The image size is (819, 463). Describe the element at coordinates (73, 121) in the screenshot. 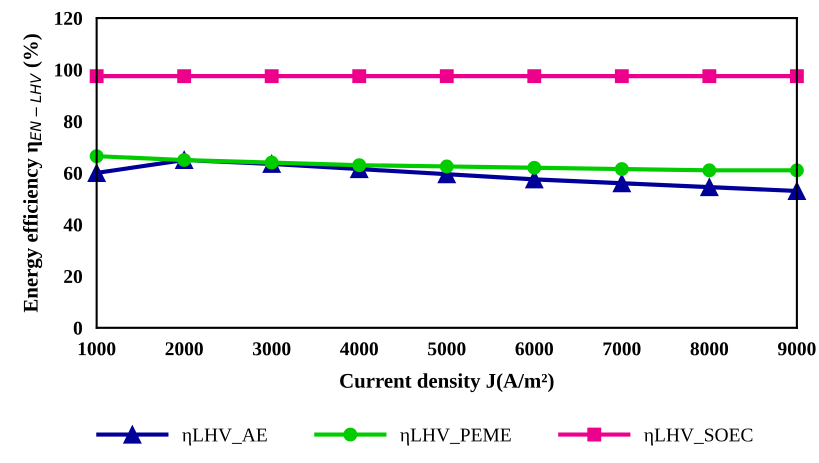

I see `y-tick-label: 80` at that location.